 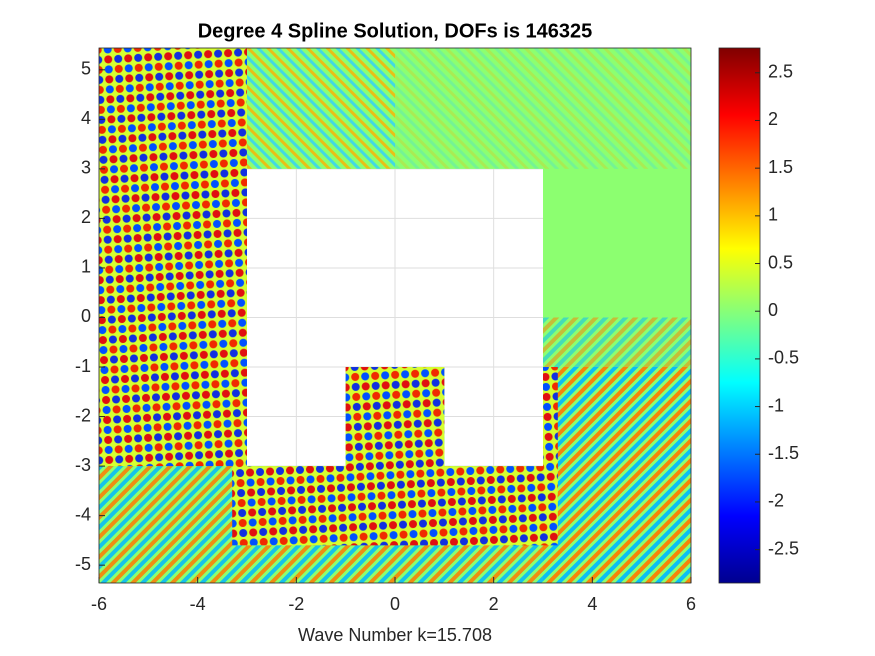 What do you see at coordinates (83, 415) in the screenshot?
I see `y-tick-label: -2` at bounding box center [83, 415].